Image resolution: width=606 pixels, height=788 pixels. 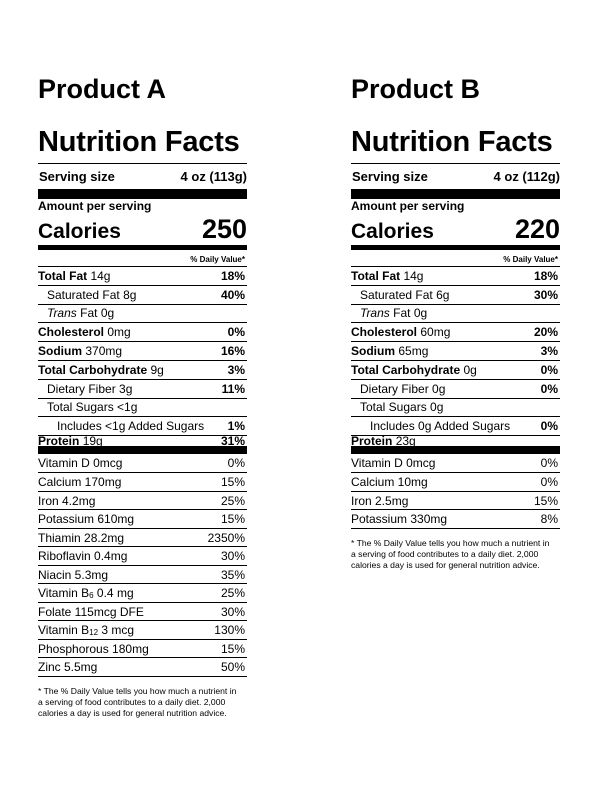 I want to click on nutrient-name-cell: Cholesterol 0mg, so click(x=84, y=332).